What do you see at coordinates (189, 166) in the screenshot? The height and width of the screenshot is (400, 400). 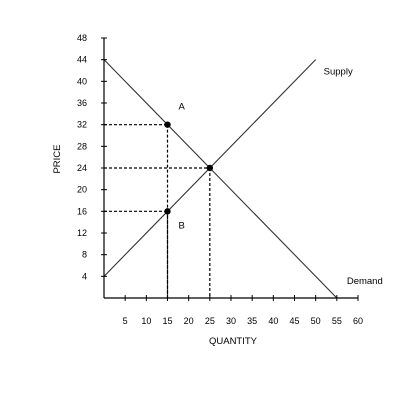 I see `points-layer: AB` at bounding box center [189, 166].